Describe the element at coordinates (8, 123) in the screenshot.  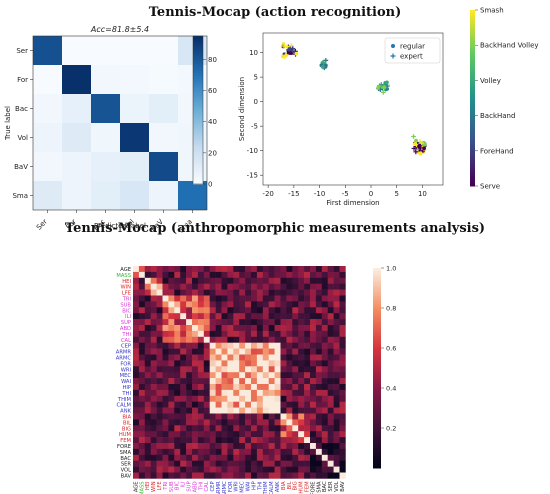
I see `cm-ylabel: True label` at that location.